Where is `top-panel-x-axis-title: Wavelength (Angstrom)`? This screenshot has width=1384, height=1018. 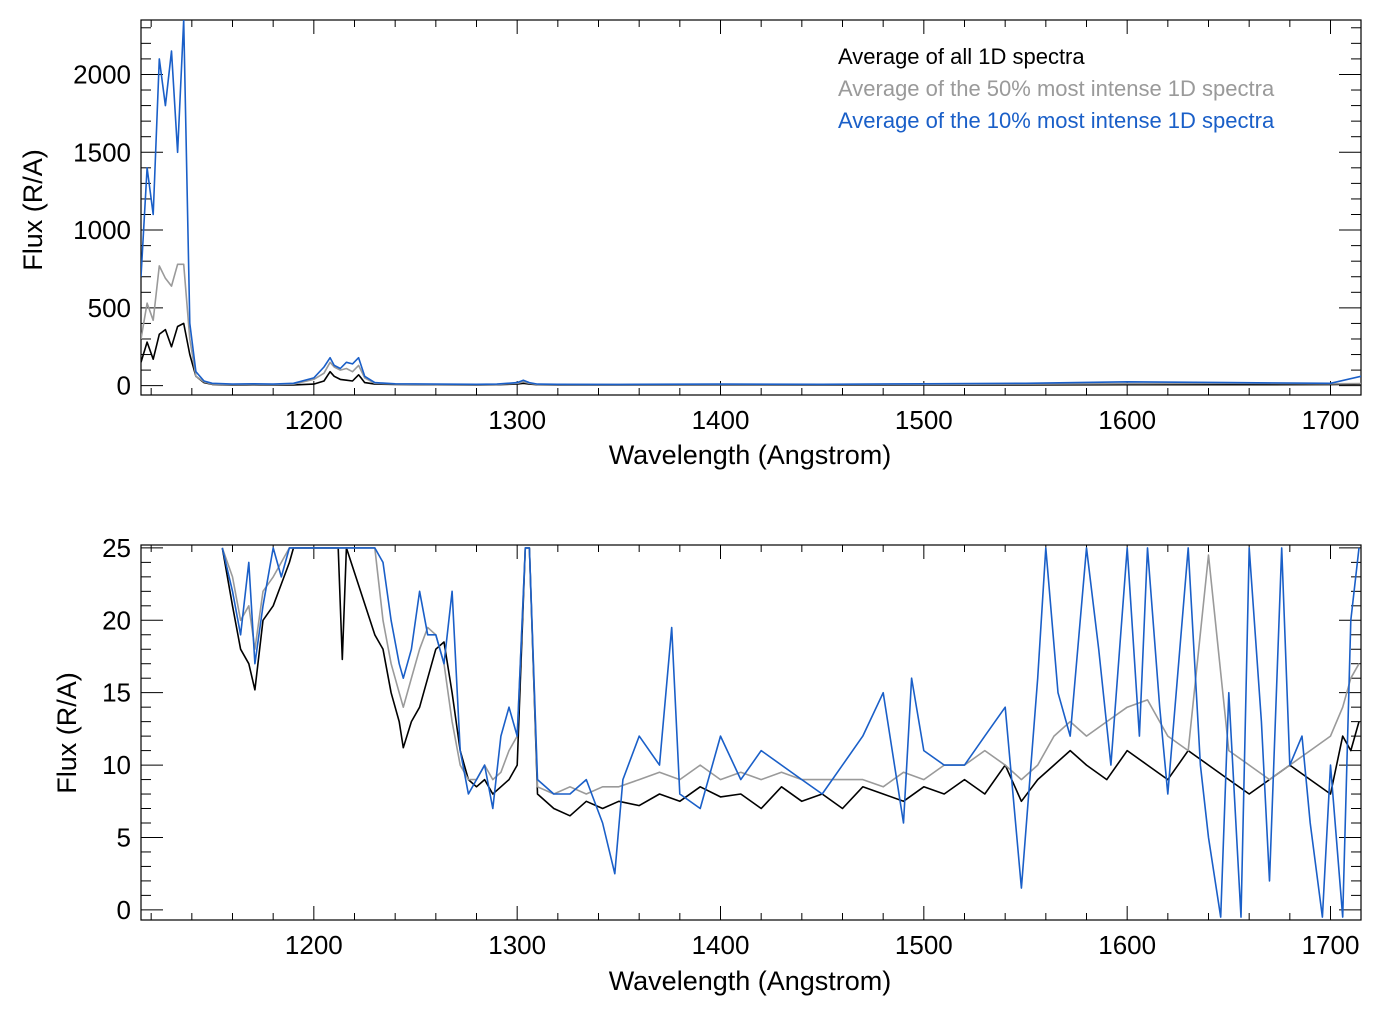
top-panel-x-axis-title: Wavelength (Angstrom) is located at coordinates (750, 455).